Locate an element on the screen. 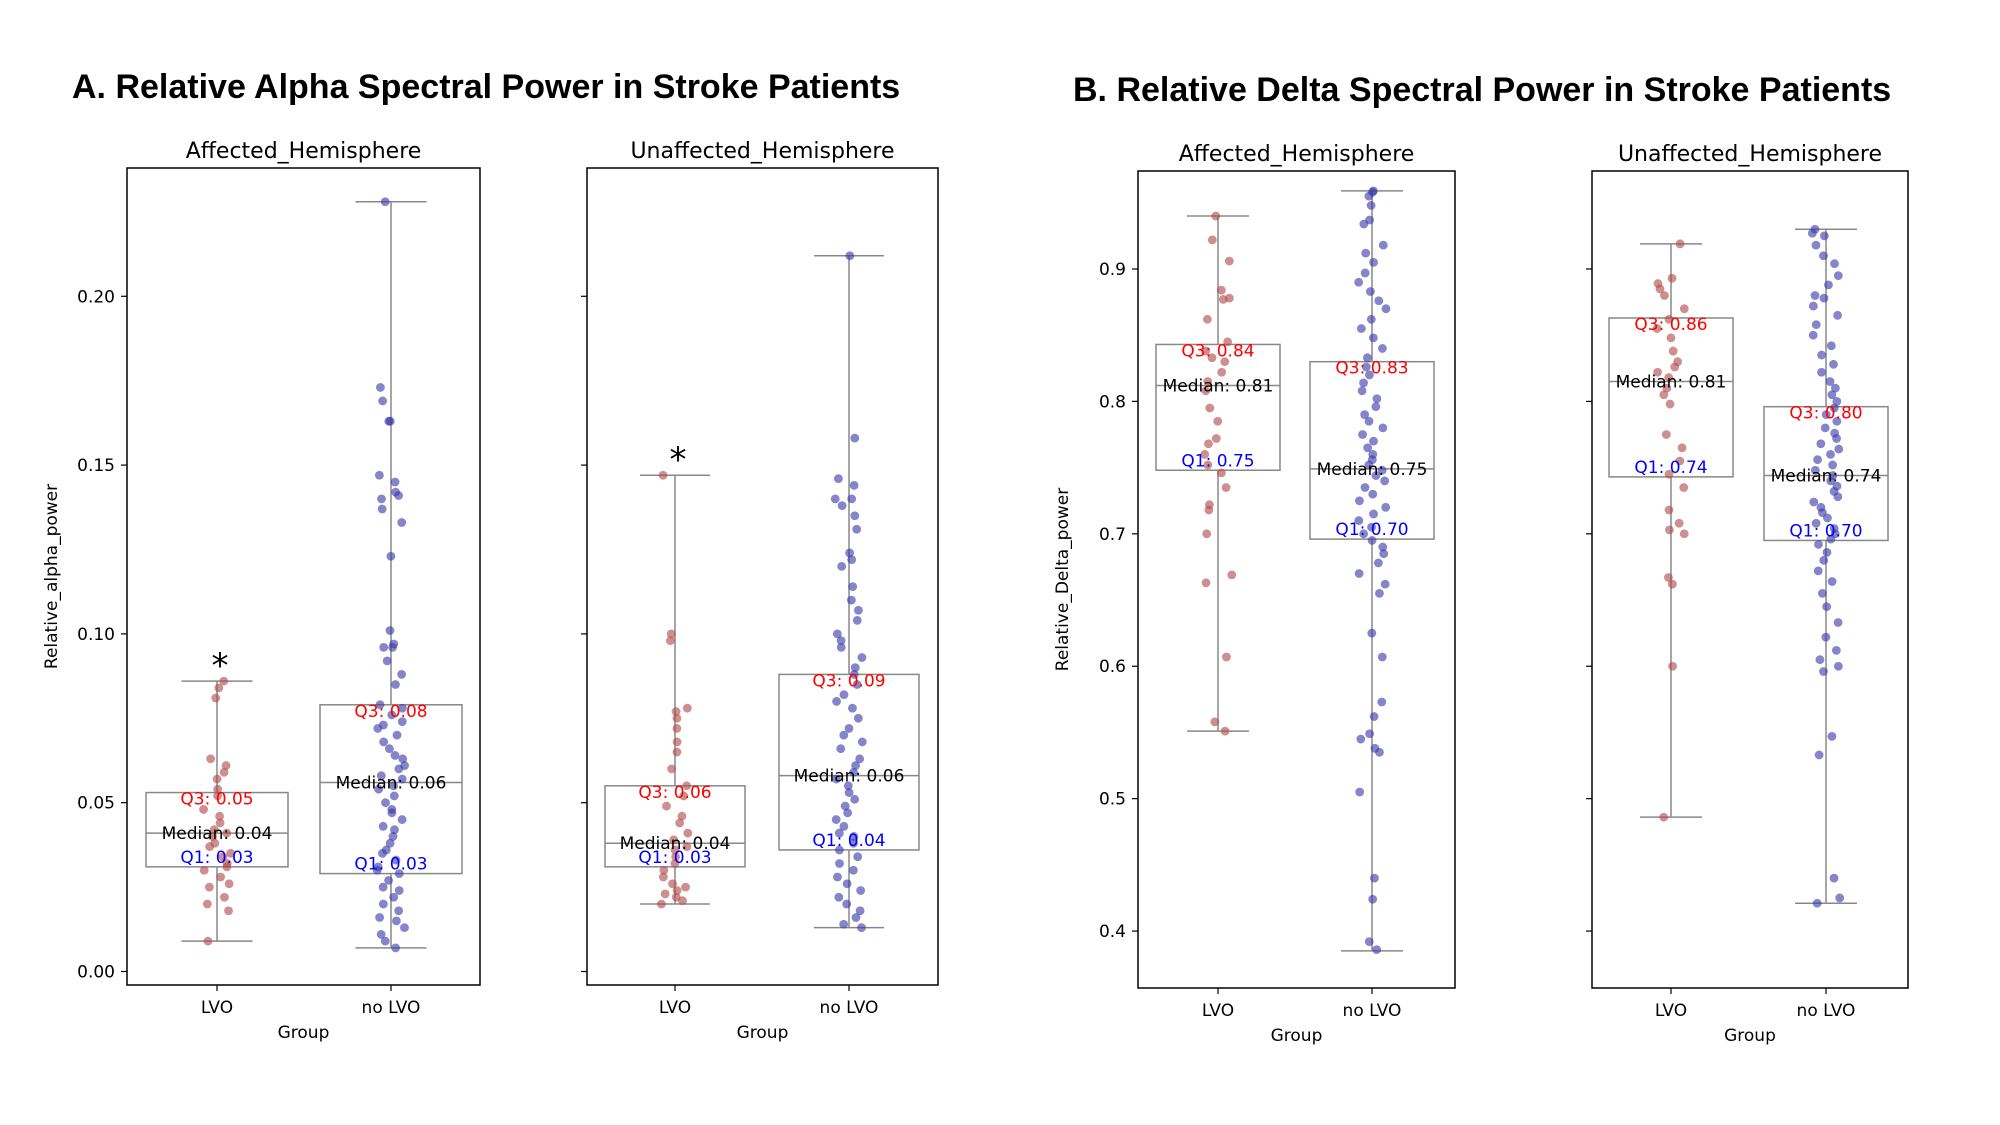 This screenshot has width=2000, height=1125. q3-annotation: Q3: 0.86 is located at coordinates (1670, 325).